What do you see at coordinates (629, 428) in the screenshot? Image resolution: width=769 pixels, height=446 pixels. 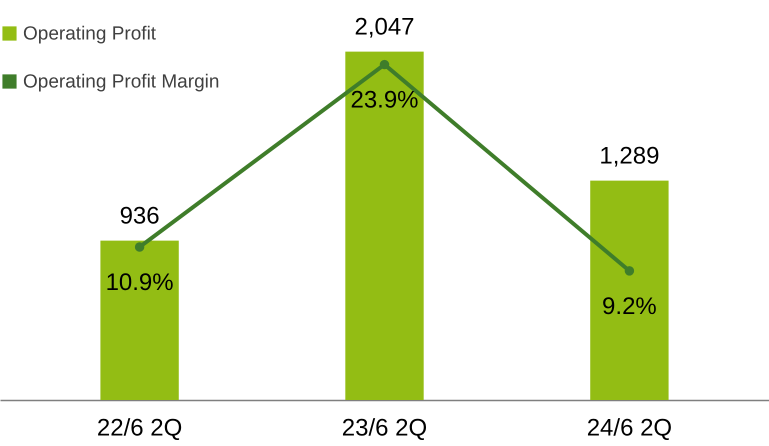 I see `x-tick-label: 24/6 2Q` at bounding box center [629, 428].